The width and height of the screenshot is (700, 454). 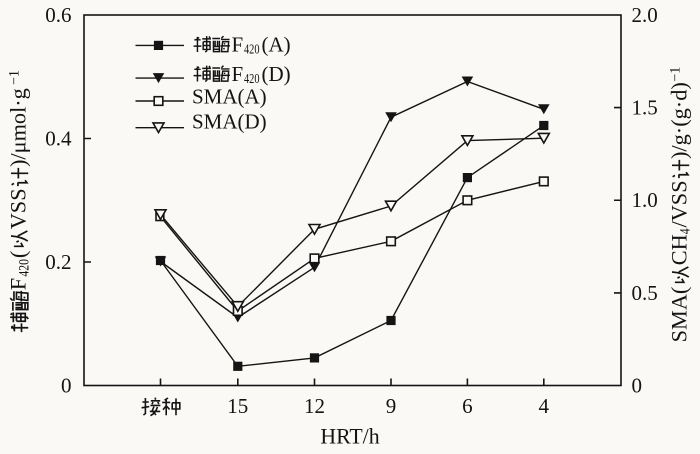 I want to click on svg-text: 1.0, so click(x=645, y=200).